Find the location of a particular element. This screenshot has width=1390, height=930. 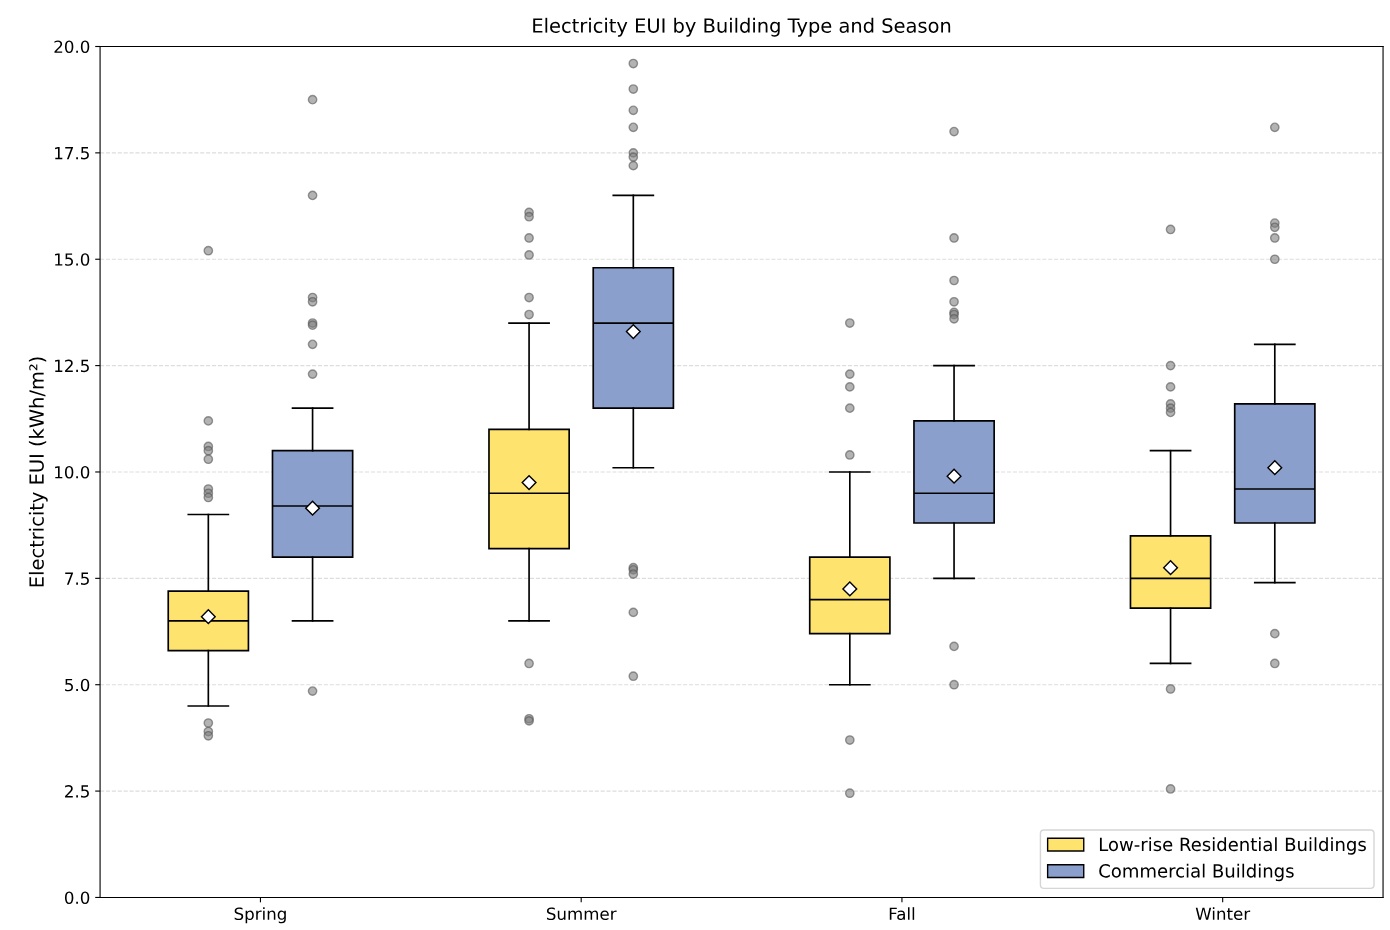

y-tick-label: 15.0 is located at coordinates (72, 259).